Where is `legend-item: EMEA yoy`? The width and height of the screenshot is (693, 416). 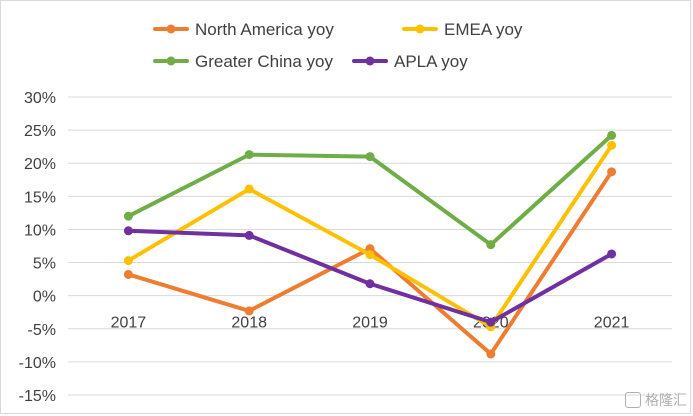 legend-item: EMEA yoy is located at coordinates (462, 29).